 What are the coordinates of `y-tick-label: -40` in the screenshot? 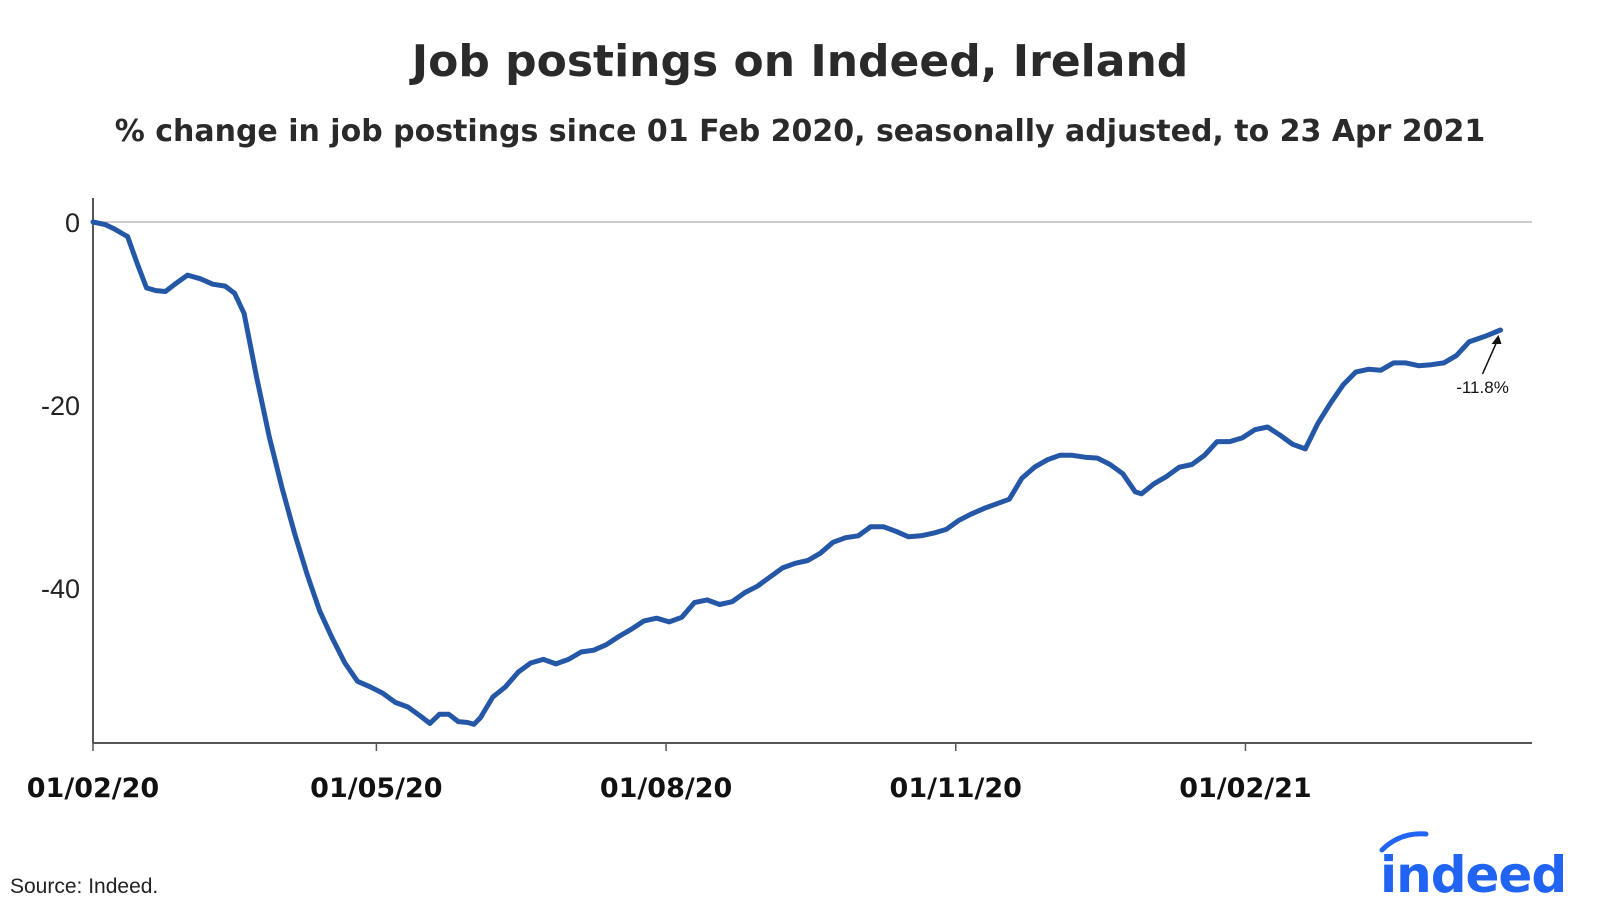 It's located at (60, 589).